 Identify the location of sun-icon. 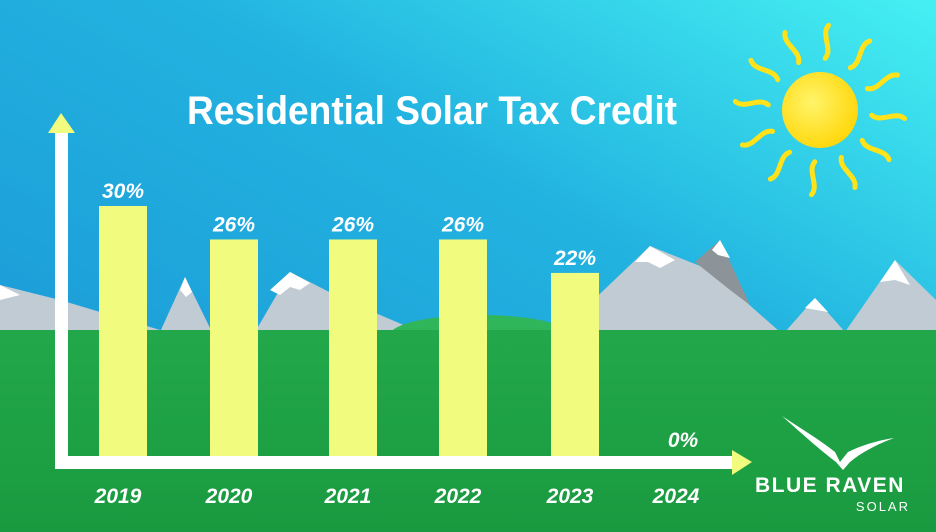
(820, 110).